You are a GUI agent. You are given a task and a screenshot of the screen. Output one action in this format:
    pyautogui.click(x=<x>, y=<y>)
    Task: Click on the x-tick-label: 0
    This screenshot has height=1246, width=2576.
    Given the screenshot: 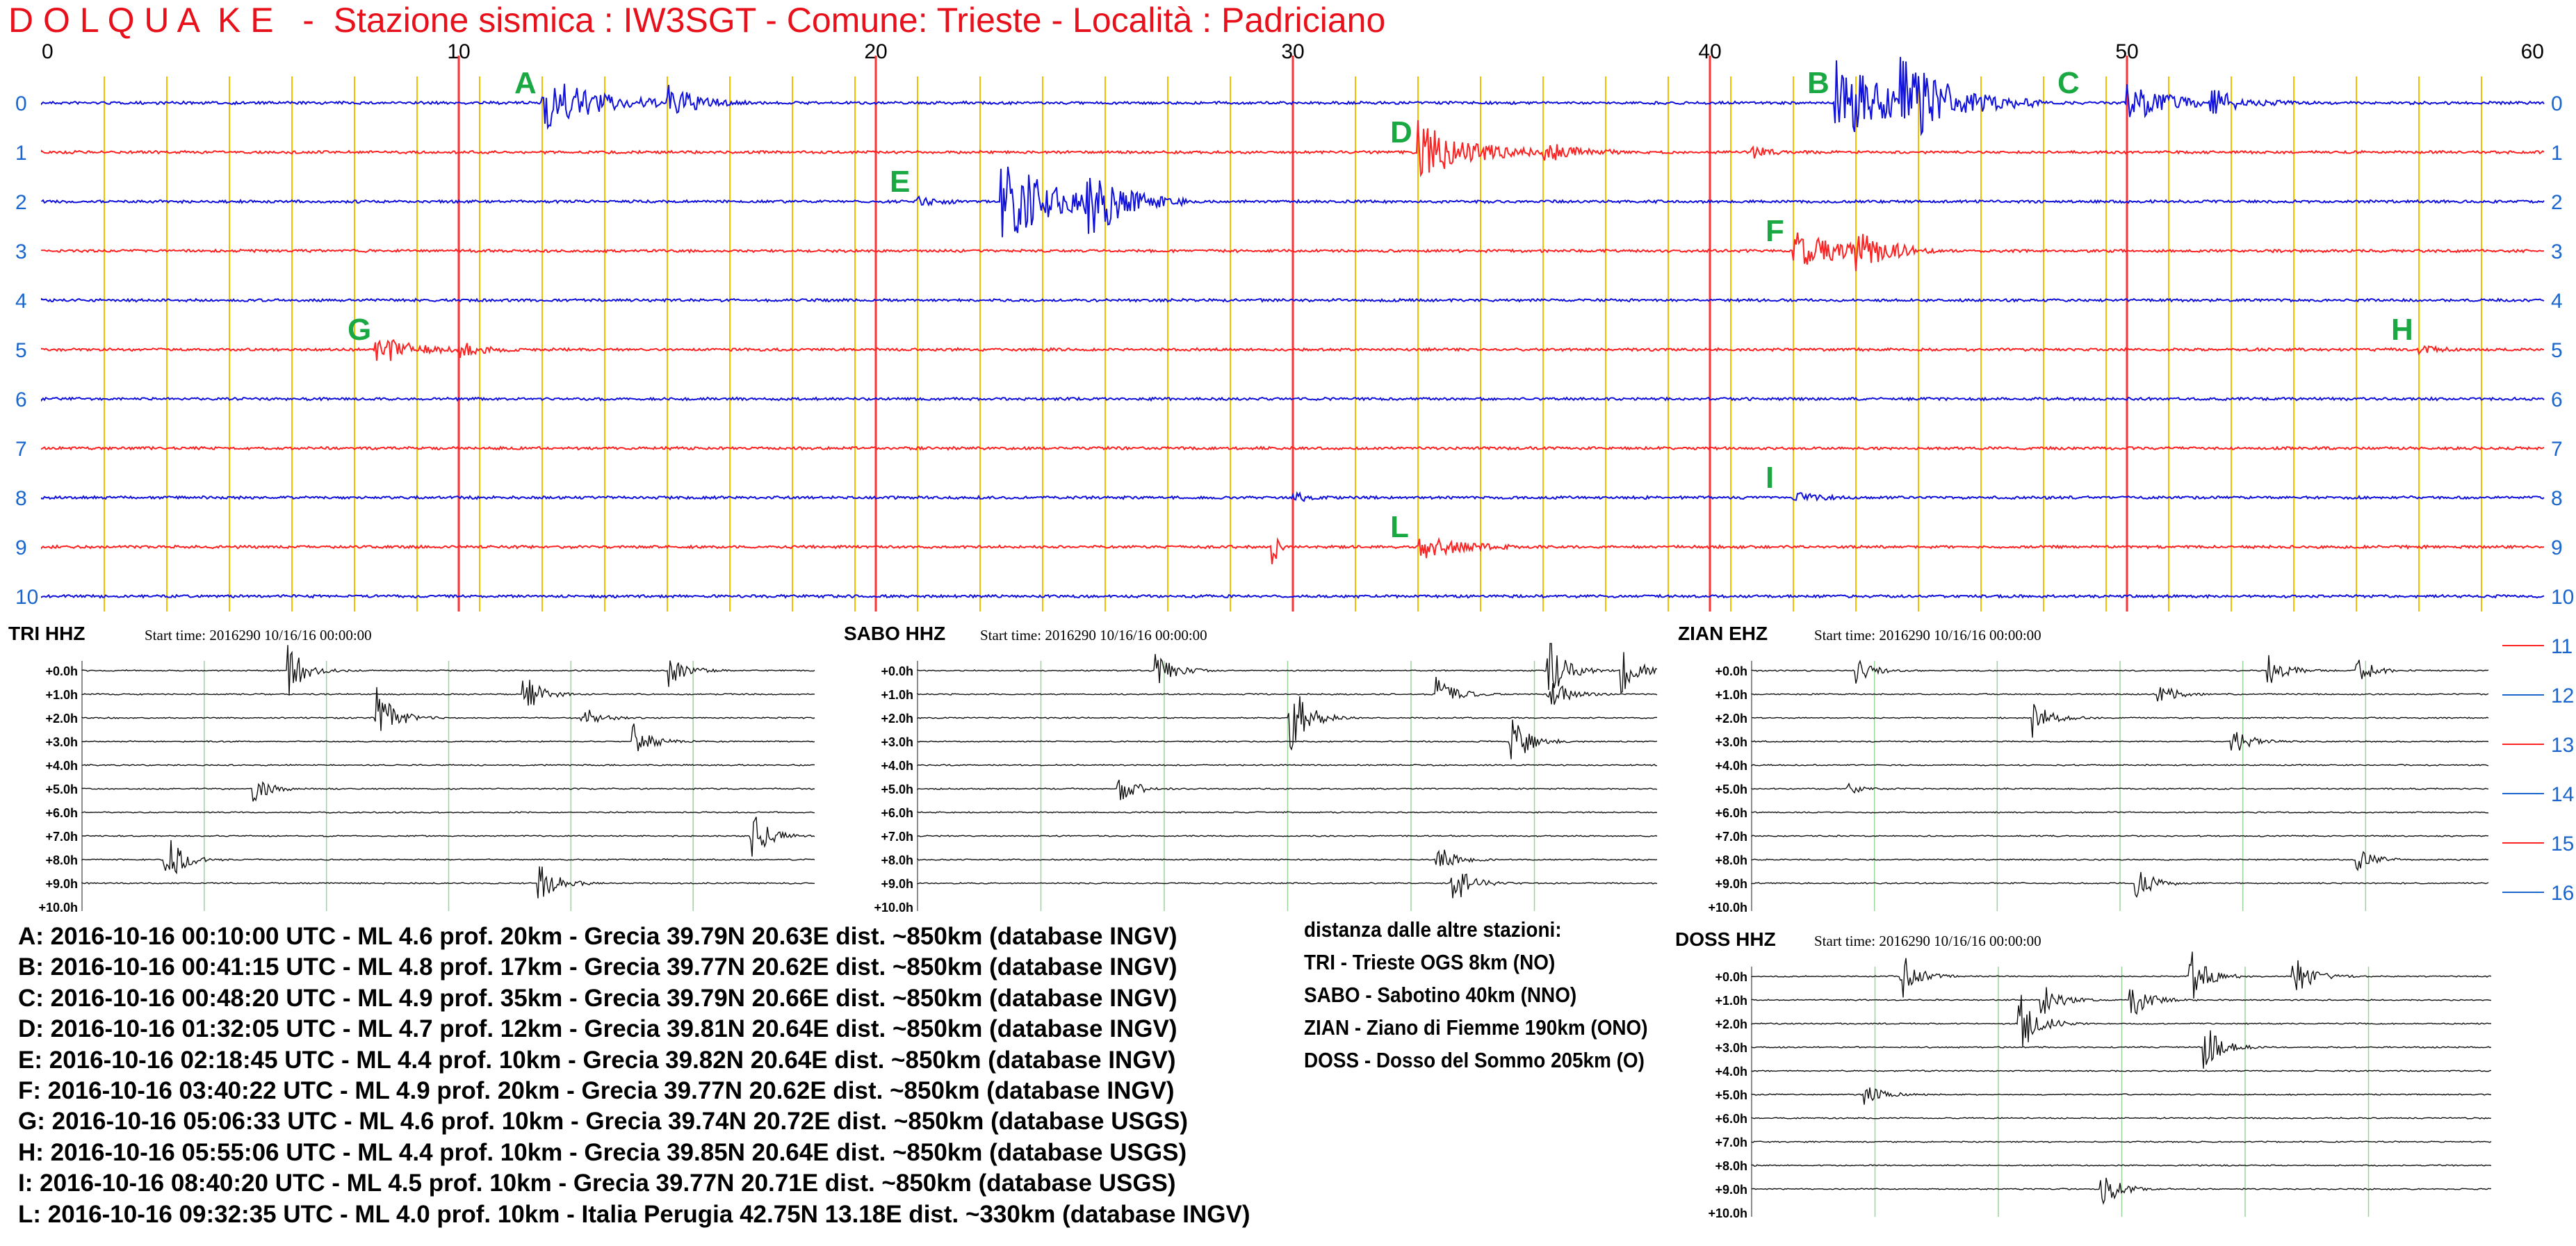 What is the action you would take?
    pyautogui.click(x=48, y=51)
    